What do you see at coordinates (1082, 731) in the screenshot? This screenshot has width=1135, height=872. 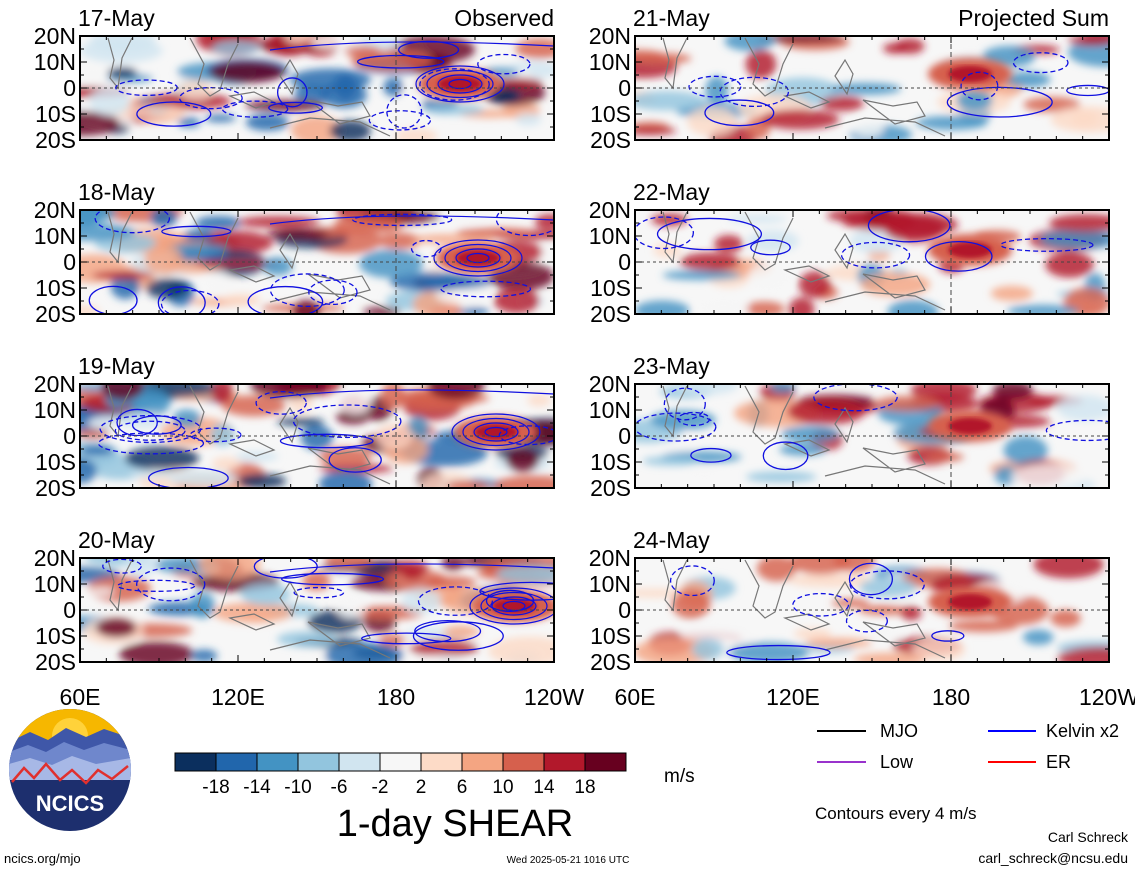 I see `legend-label-kelvin: Kelvin x2` at bounding box center [1082, 731].